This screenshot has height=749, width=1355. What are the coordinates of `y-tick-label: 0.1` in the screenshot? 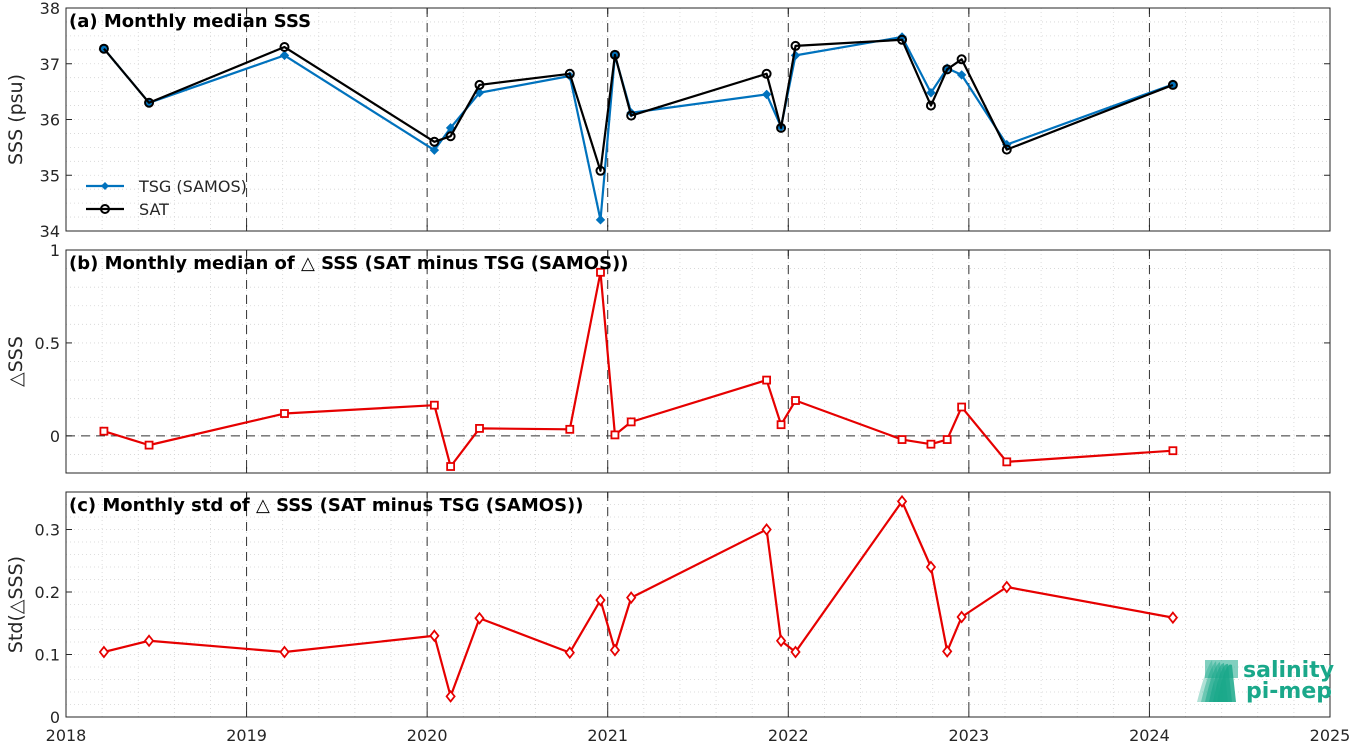 It's located at (47, 655).